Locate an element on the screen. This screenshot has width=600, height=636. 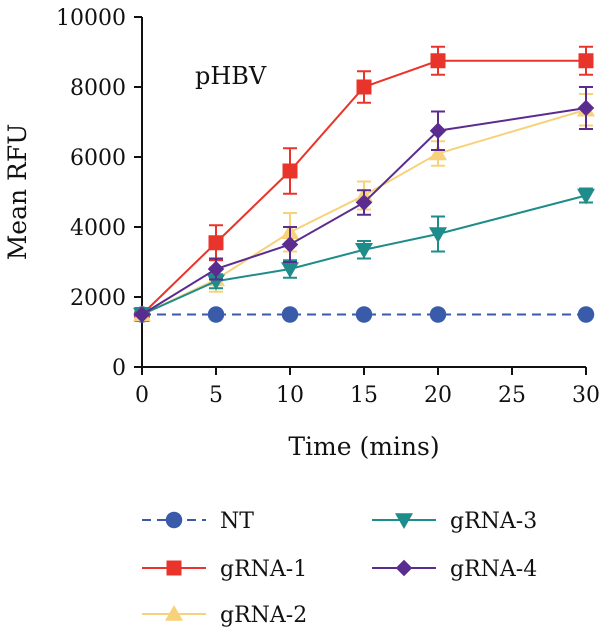
x-tick-label: 15 is located at coordinates (364, 395).